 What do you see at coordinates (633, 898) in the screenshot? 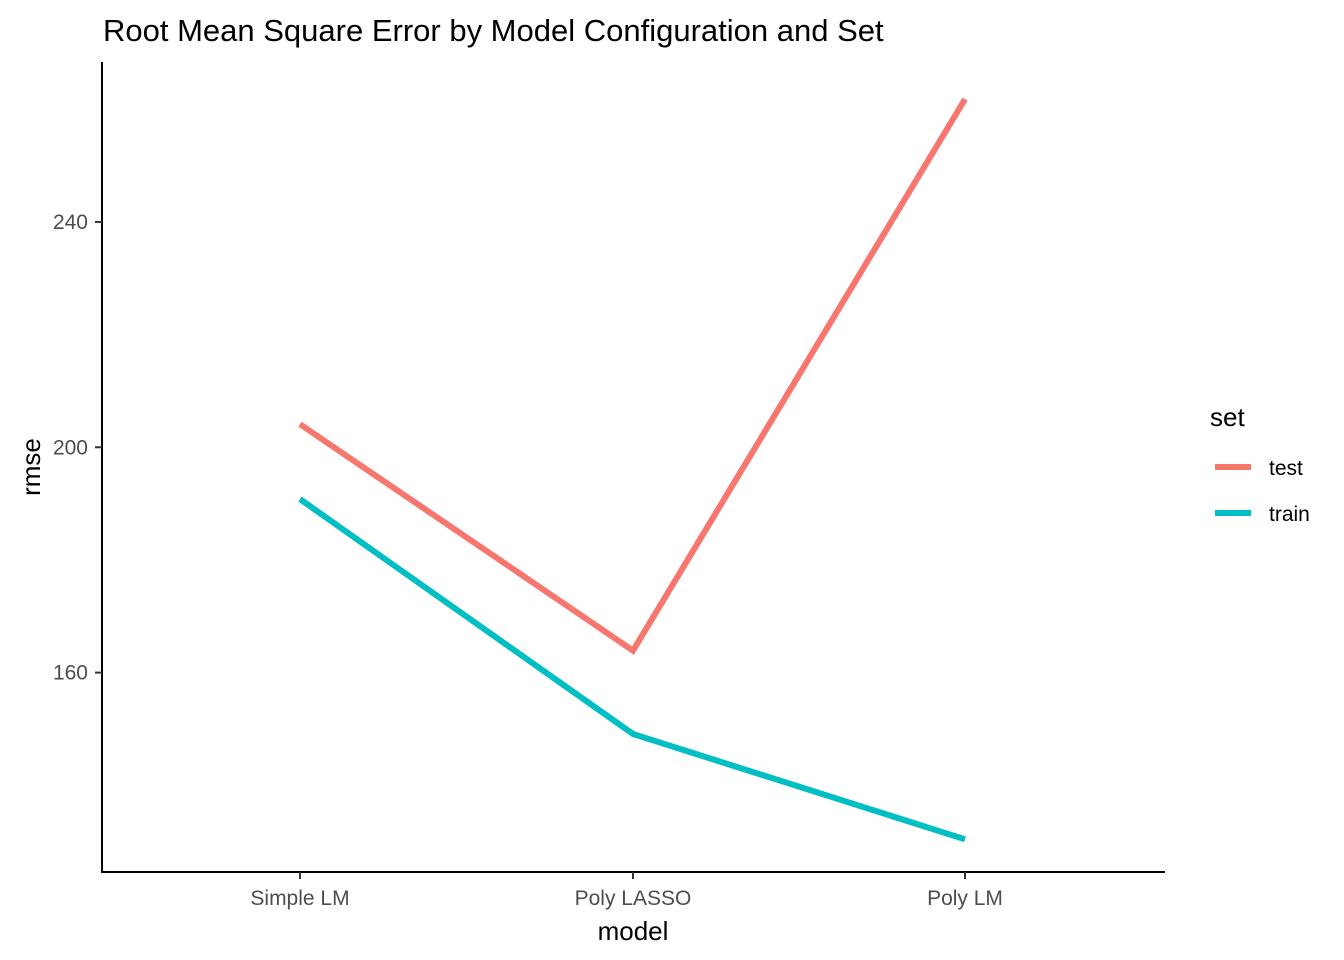
I see `x-tick-label: Poly LASSO` at bounding box center [633, 898].